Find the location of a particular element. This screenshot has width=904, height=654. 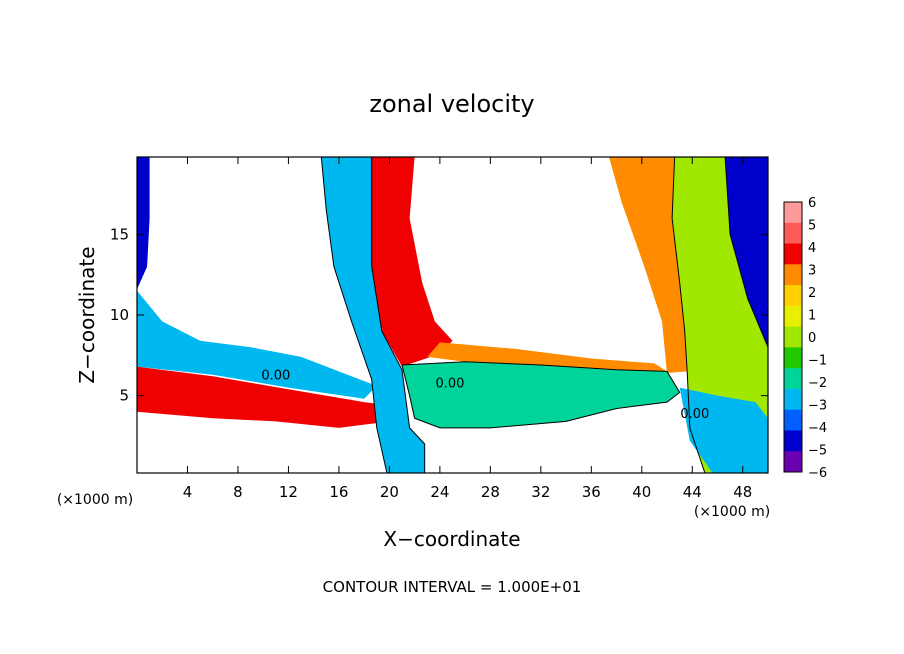

field-region-mid-warm-strip is located at coordinates (547, 357).